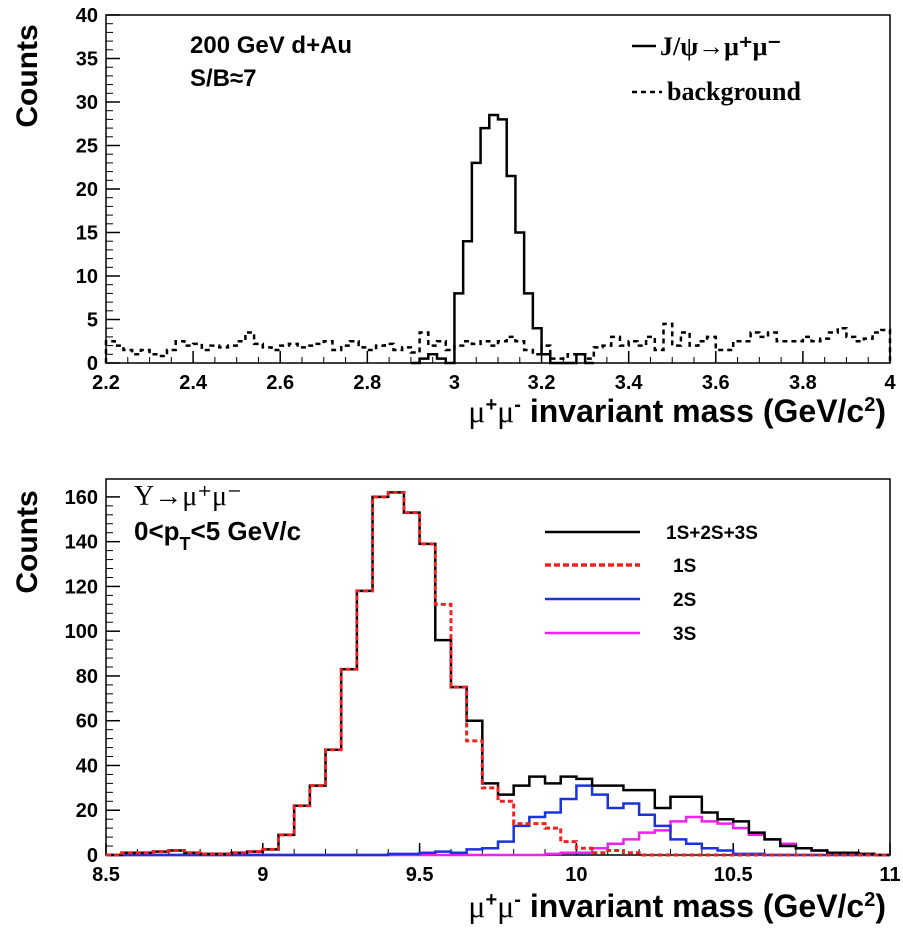 The height and width of the screenshot is (935, 903). Describe the element at coordinates (27, 75) in the screenshot. I see `jpsi-y-axis-title: Counts` at that location.